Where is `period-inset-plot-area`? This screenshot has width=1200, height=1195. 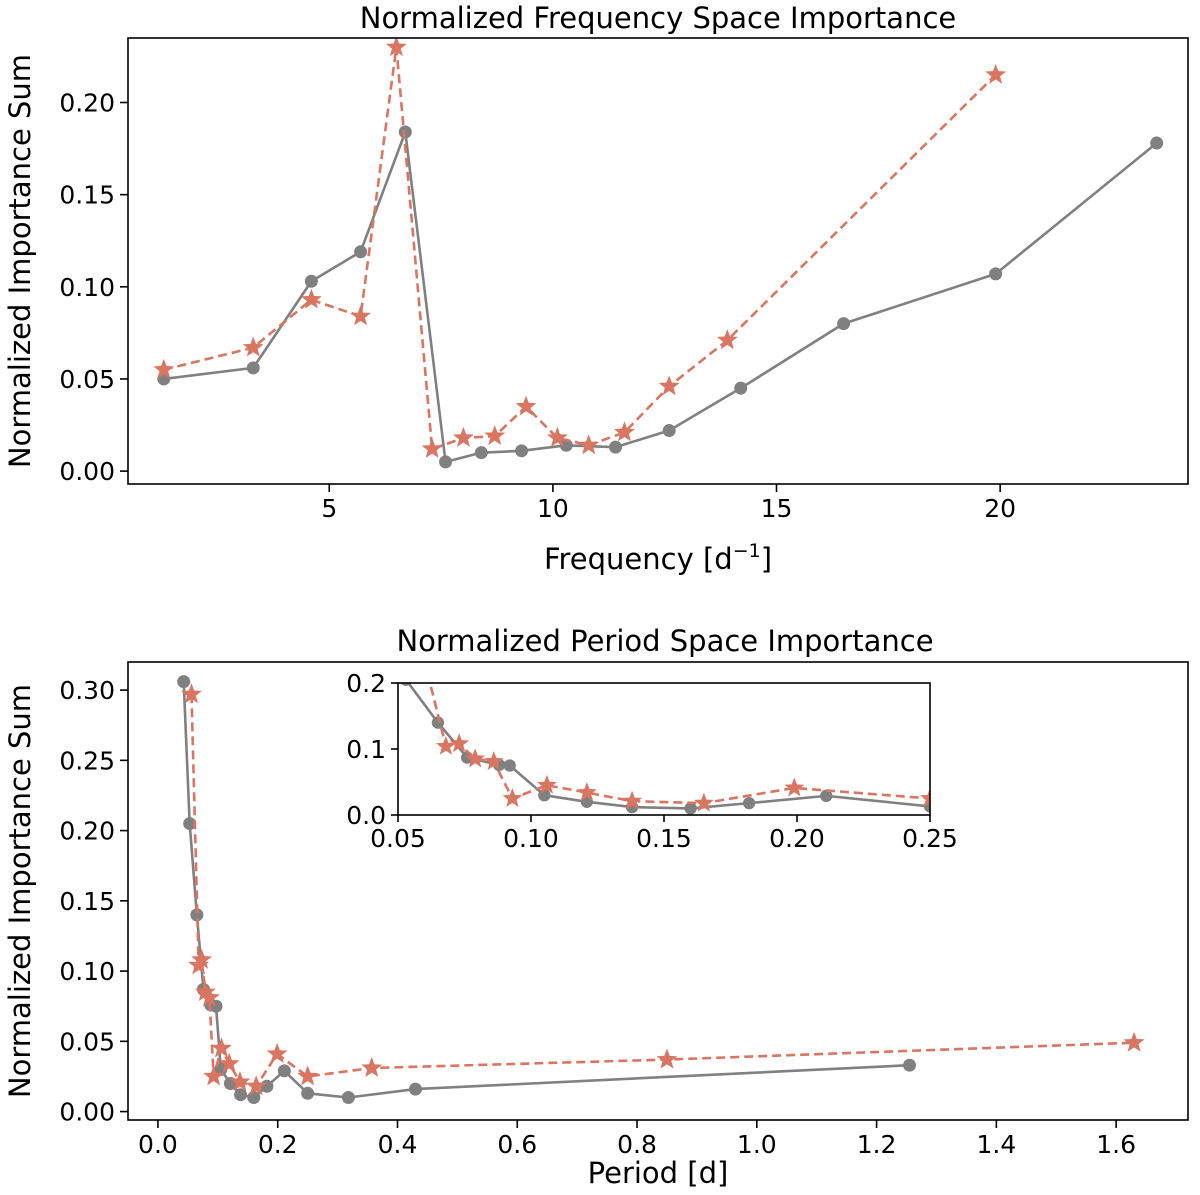 period-inset-plot-area is located at coordinates (665, 749).